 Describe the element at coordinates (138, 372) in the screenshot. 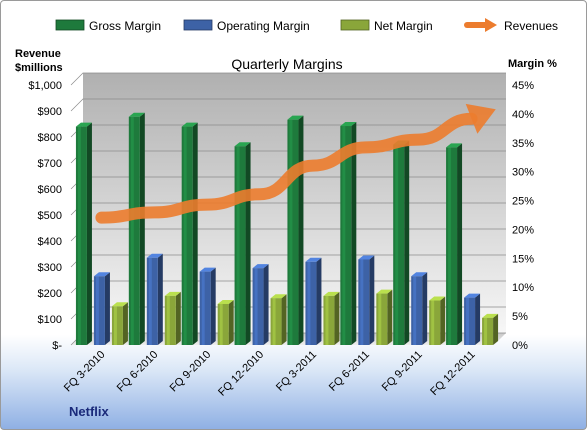

I see `category-label: FQ 6-2010` at that location.